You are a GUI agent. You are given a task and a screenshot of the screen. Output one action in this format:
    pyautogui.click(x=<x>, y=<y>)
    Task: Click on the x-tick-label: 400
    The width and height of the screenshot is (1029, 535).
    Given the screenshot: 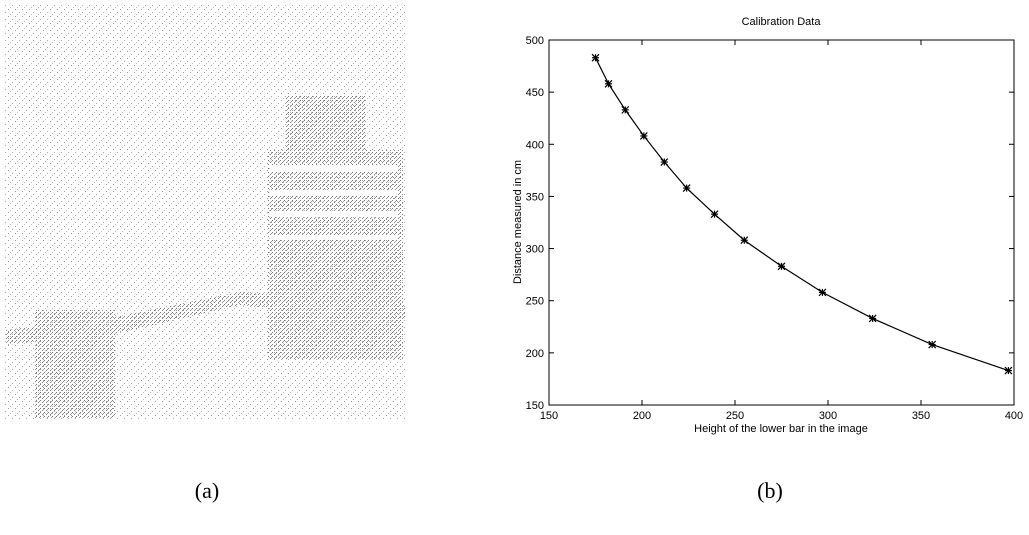 What is the action you would take?
    pyautogui.click(x=1014, y=416)
    